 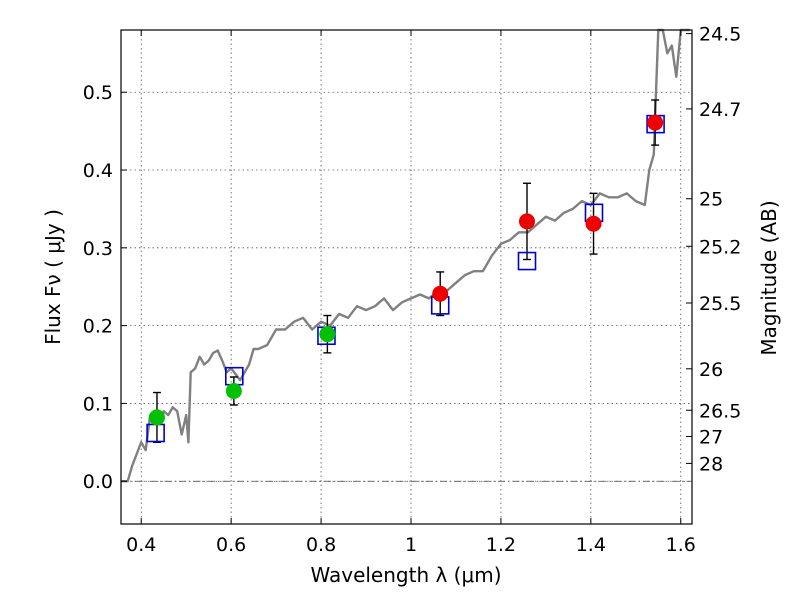 What do you see at coordinates (321, 545) in the screenshot?
I see `x-tick-label: 0.8` at bounding box center [321, 545].